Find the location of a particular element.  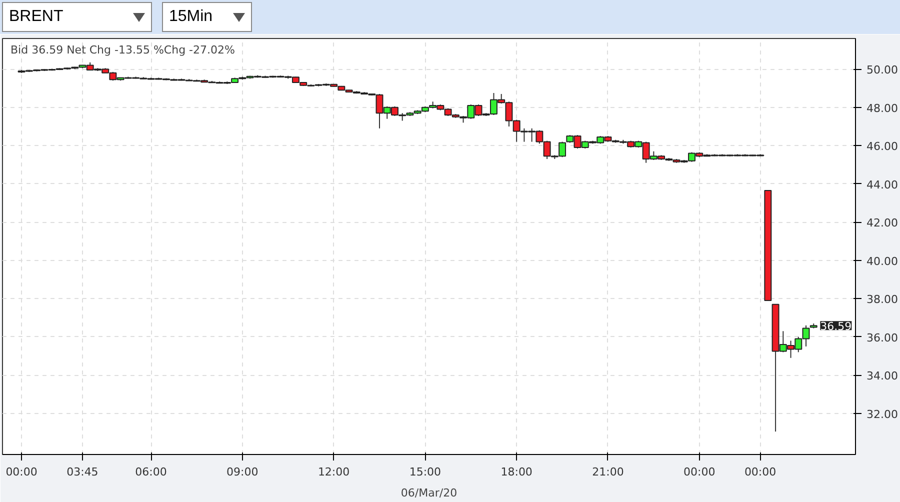

y-tick-label: 40.00 is located at coordinates (882, 261).